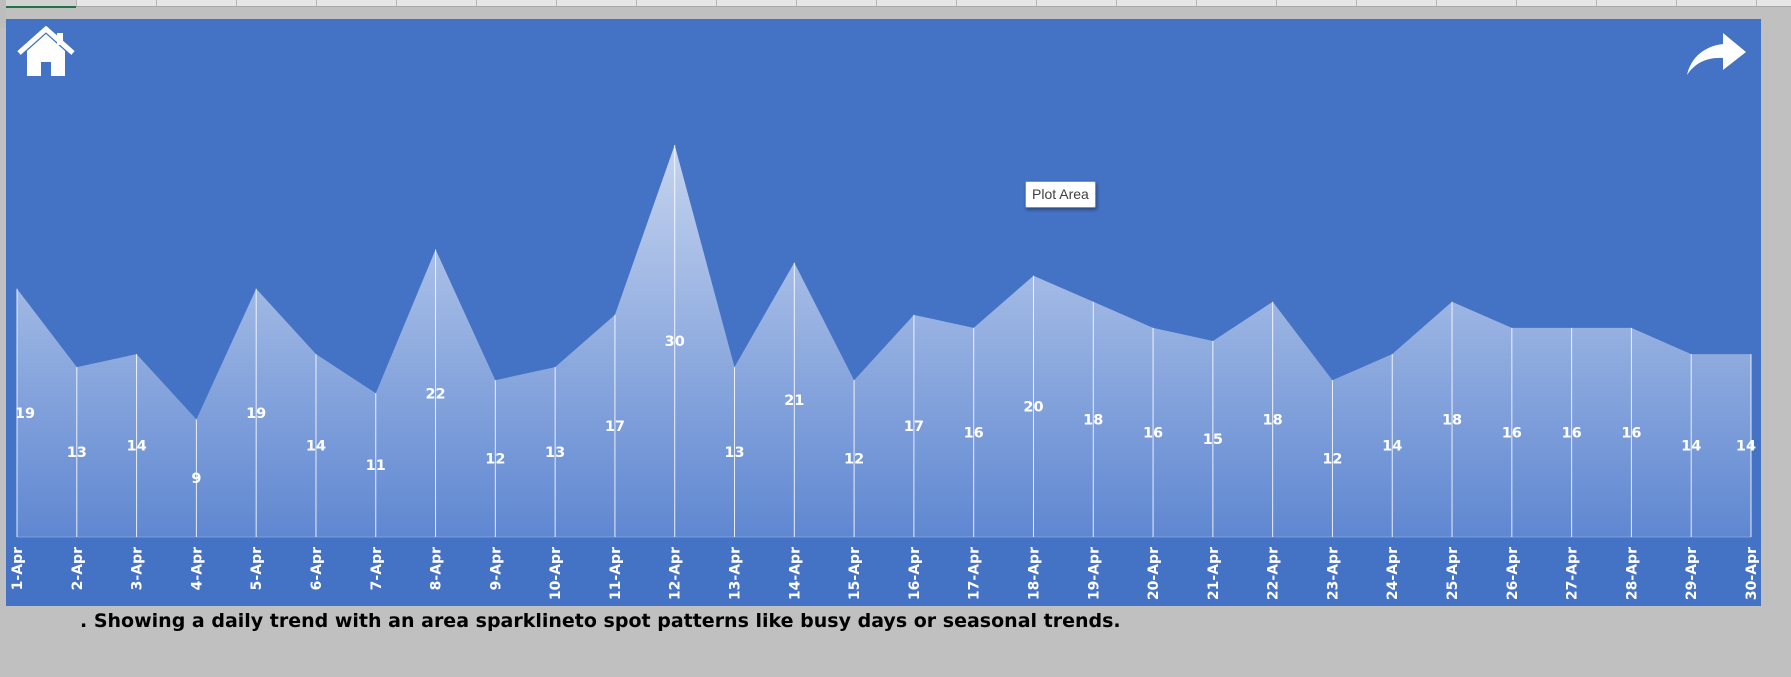 The height and width of the screenshot is (677, 1791). What do you see at coordinates (317, 568) in the screenshot?
I see `x-tick-label-6-Apr: 6-Apr` at bounding box center [317, 568].